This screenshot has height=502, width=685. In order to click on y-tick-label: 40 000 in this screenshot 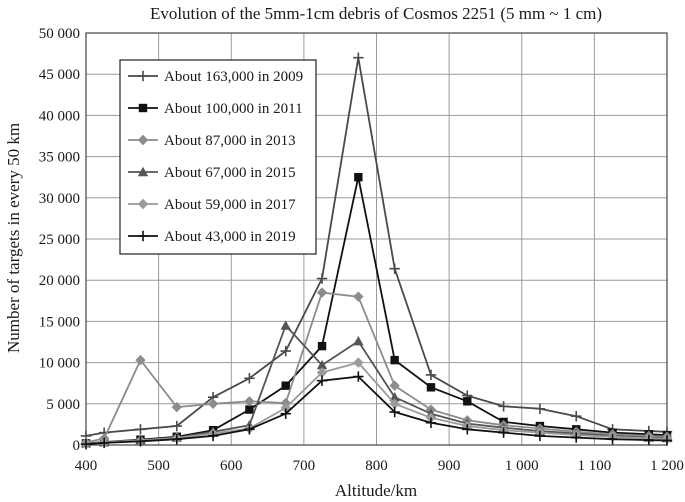, I will do `click(59, 116)`.